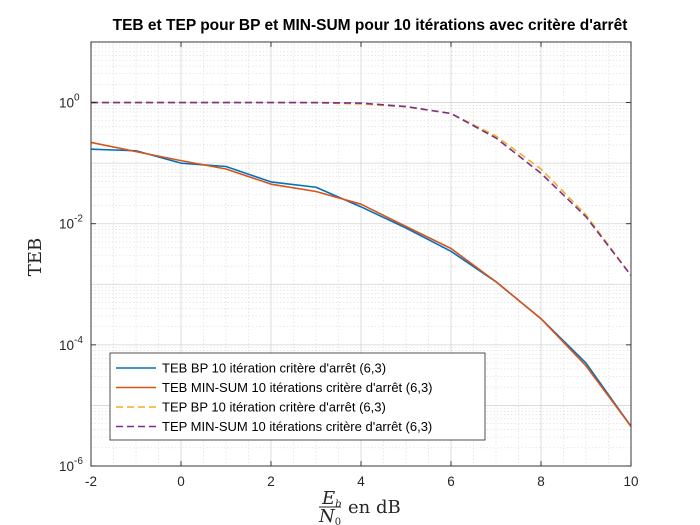  I want to click on x-tick-label: -2, so click(91, 481).